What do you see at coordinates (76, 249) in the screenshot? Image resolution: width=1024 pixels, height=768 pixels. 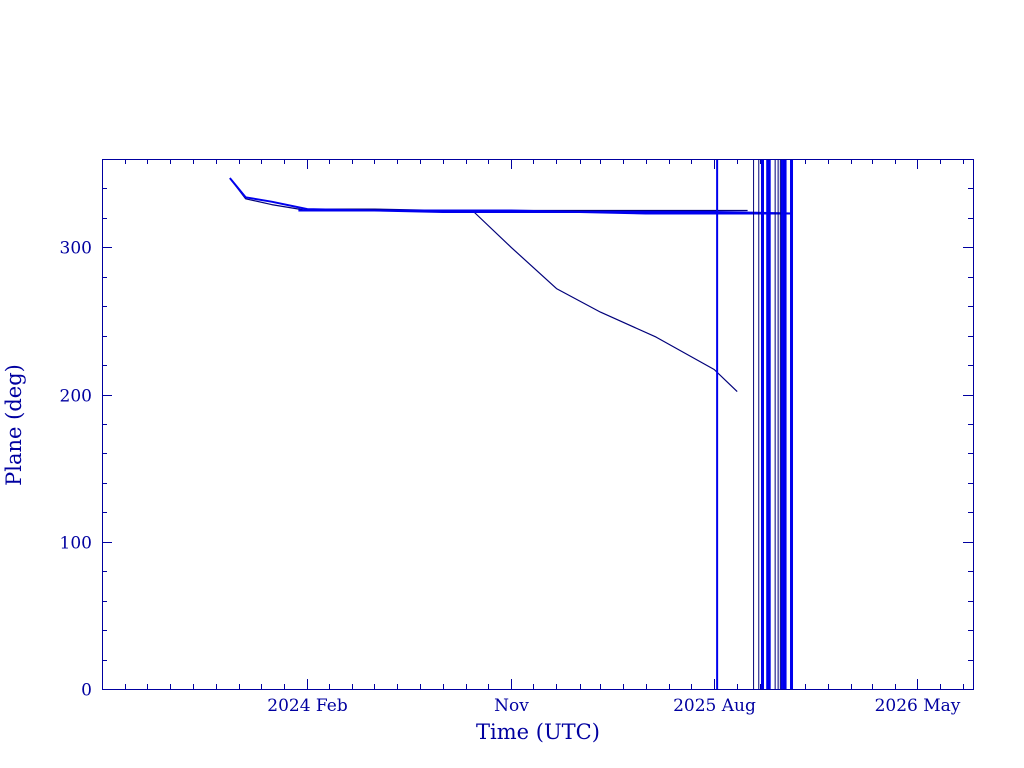 I see `y-tick-label: 300` at bounding box center [76, 249].